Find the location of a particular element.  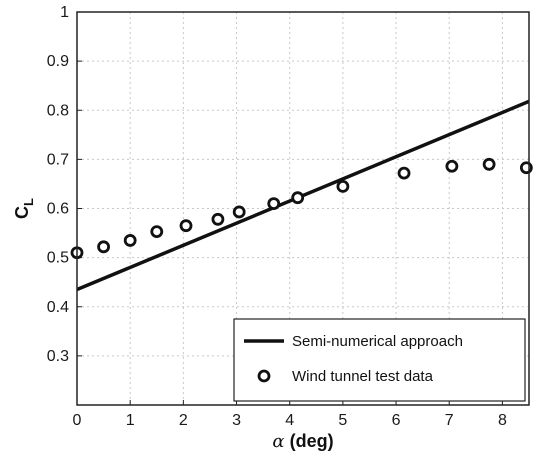

y-tick-label: 0.9 is located at coordinates (58, 61).